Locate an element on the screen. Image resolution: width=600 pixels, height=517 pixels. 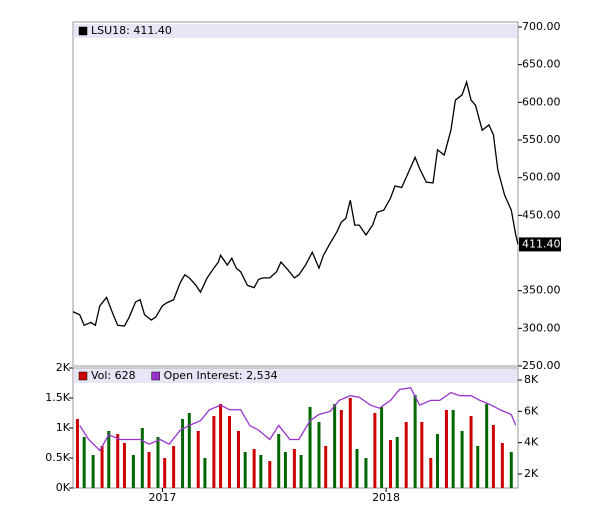
x-tick-label: 2017 is located at coordinates (162, 497).